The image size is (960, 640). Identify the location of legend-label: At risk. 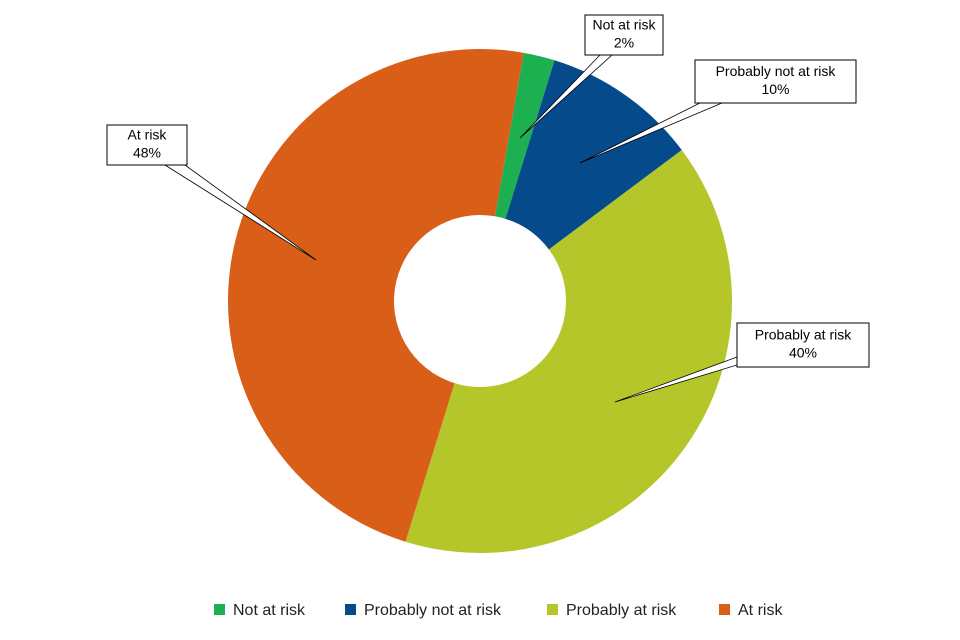
(760, 610).